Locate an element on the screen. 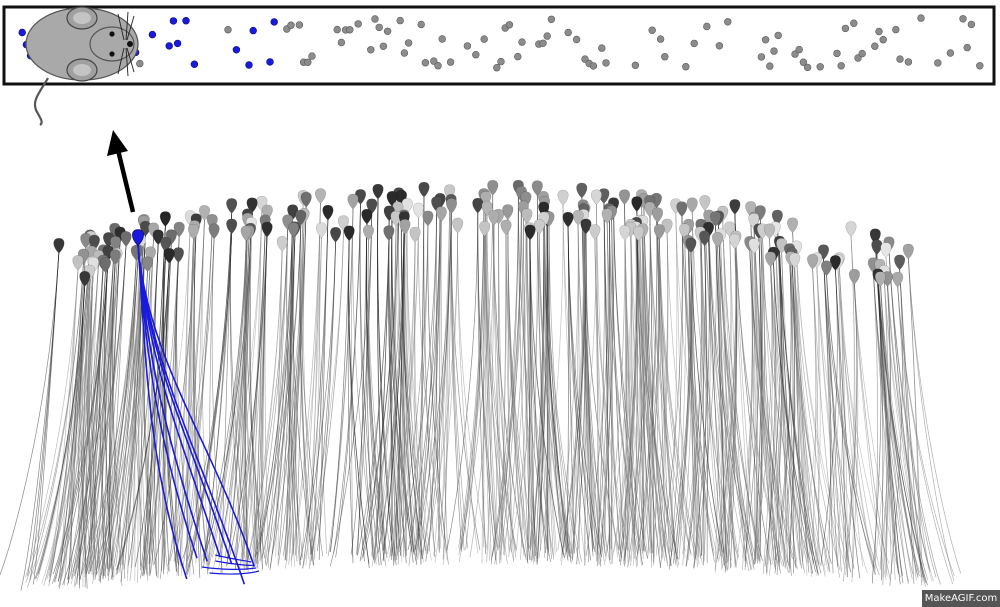 The height and width of the screenshot is (607, 1000). arrow-up-icon is located at coordinates (120, 171).